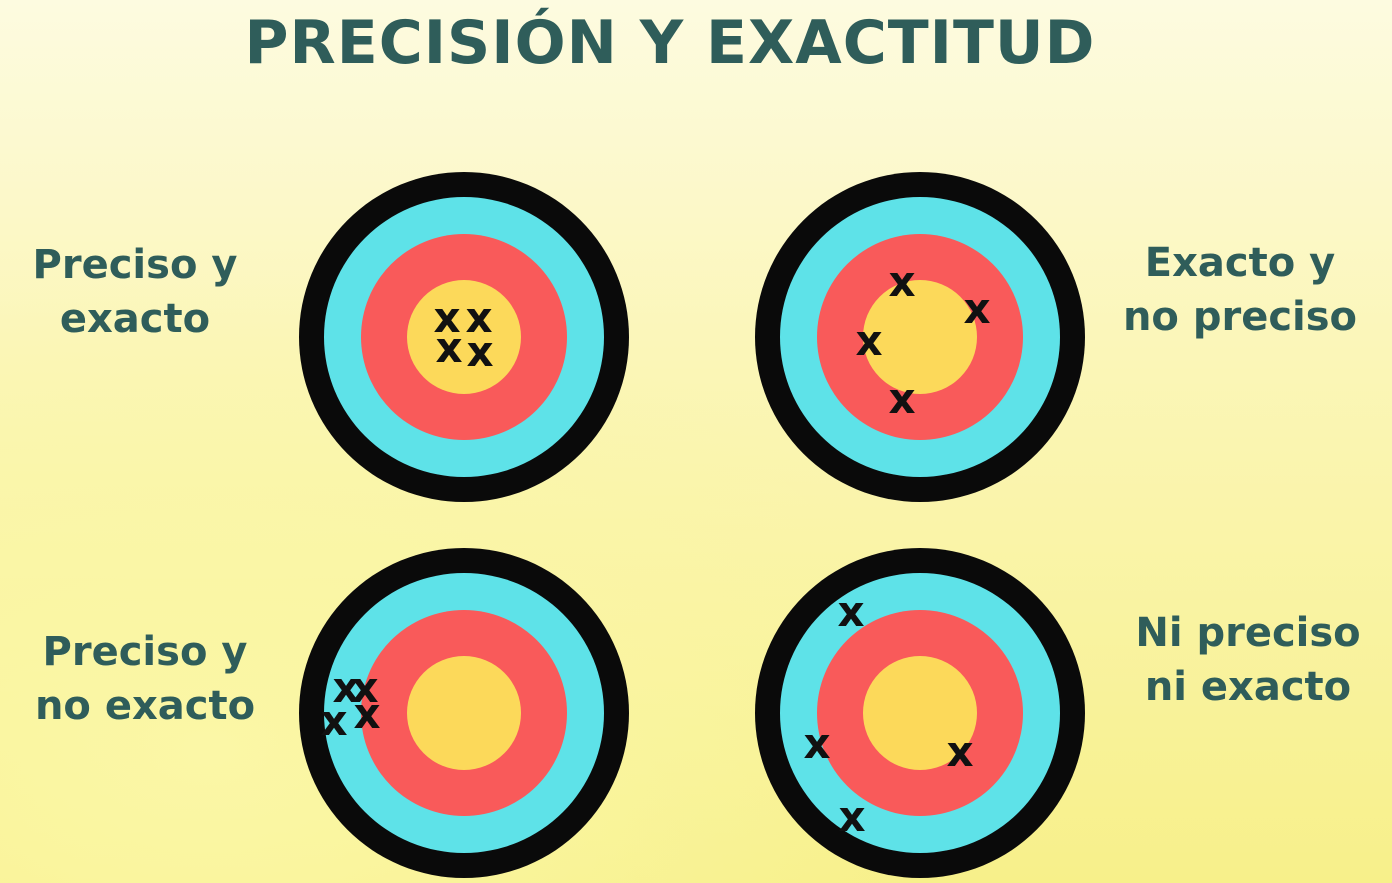 Image resolution: width=1392 pixels, height=883 pixels. I want to click on label-line-2: no exacto, so click(145, 706).